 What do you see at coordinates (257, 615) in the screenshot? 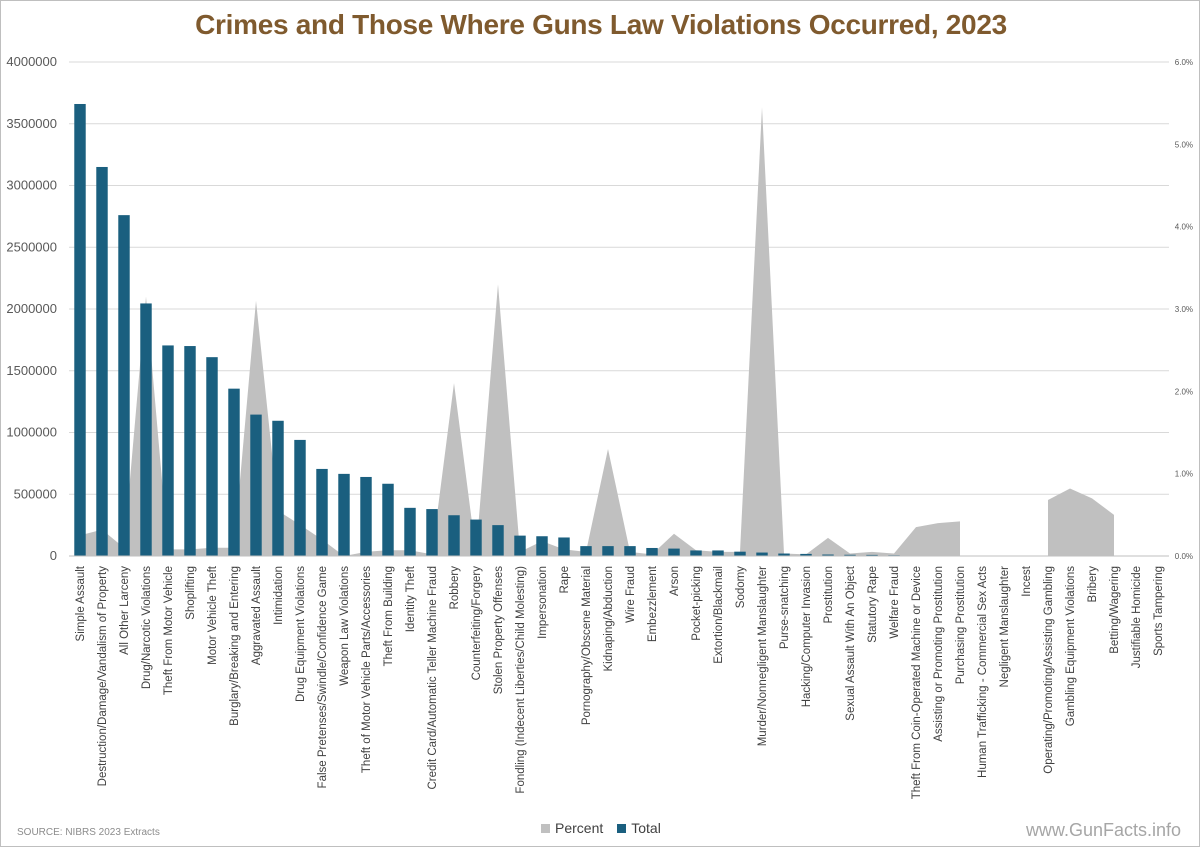
I see `x-tick-label: Aggravated Assault` at bounding box center [257, 615].